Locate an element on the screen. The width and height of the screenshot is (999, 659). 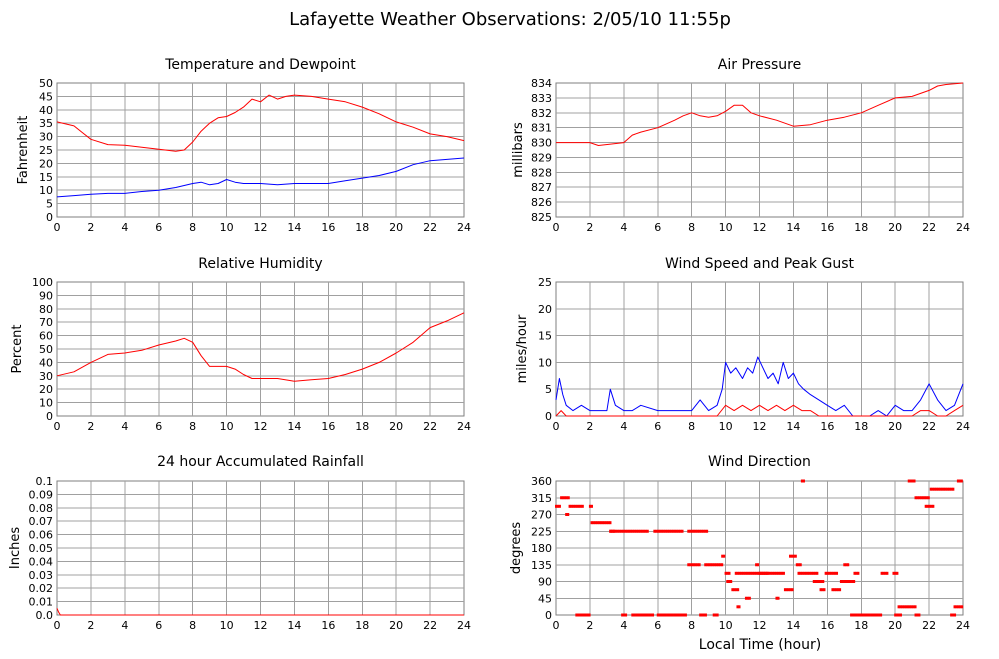
temp-x-tick-label: 4 is located at coordinates (124, 227).